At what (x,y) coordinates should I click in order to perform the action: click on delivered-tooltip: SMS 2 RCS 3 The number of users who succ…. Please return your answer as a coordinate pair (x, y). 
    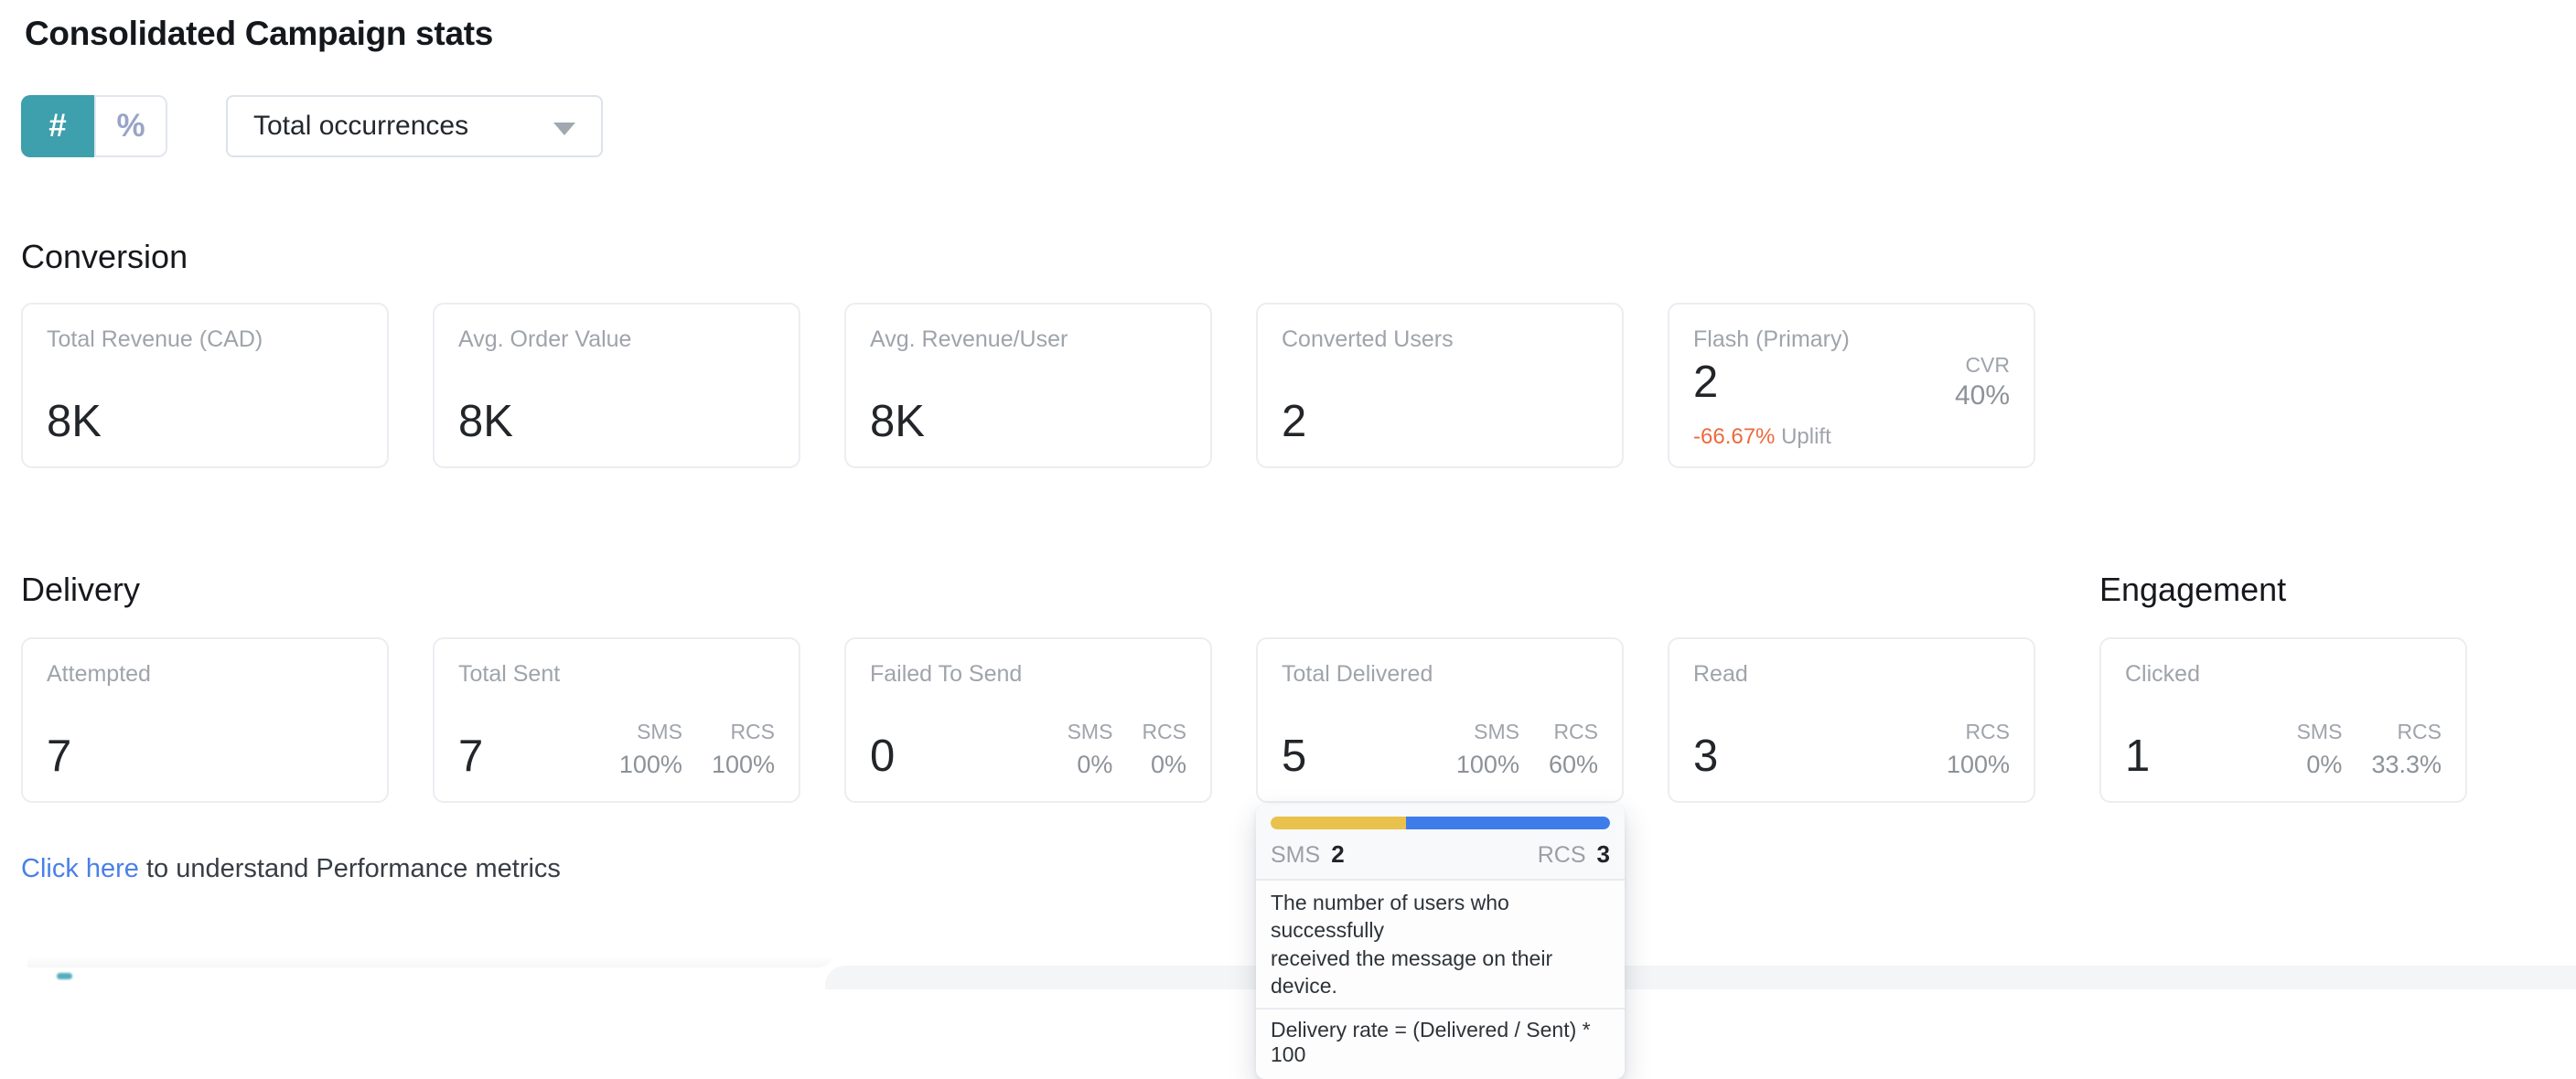
    Looking at the image, I should click on (1441, 942).